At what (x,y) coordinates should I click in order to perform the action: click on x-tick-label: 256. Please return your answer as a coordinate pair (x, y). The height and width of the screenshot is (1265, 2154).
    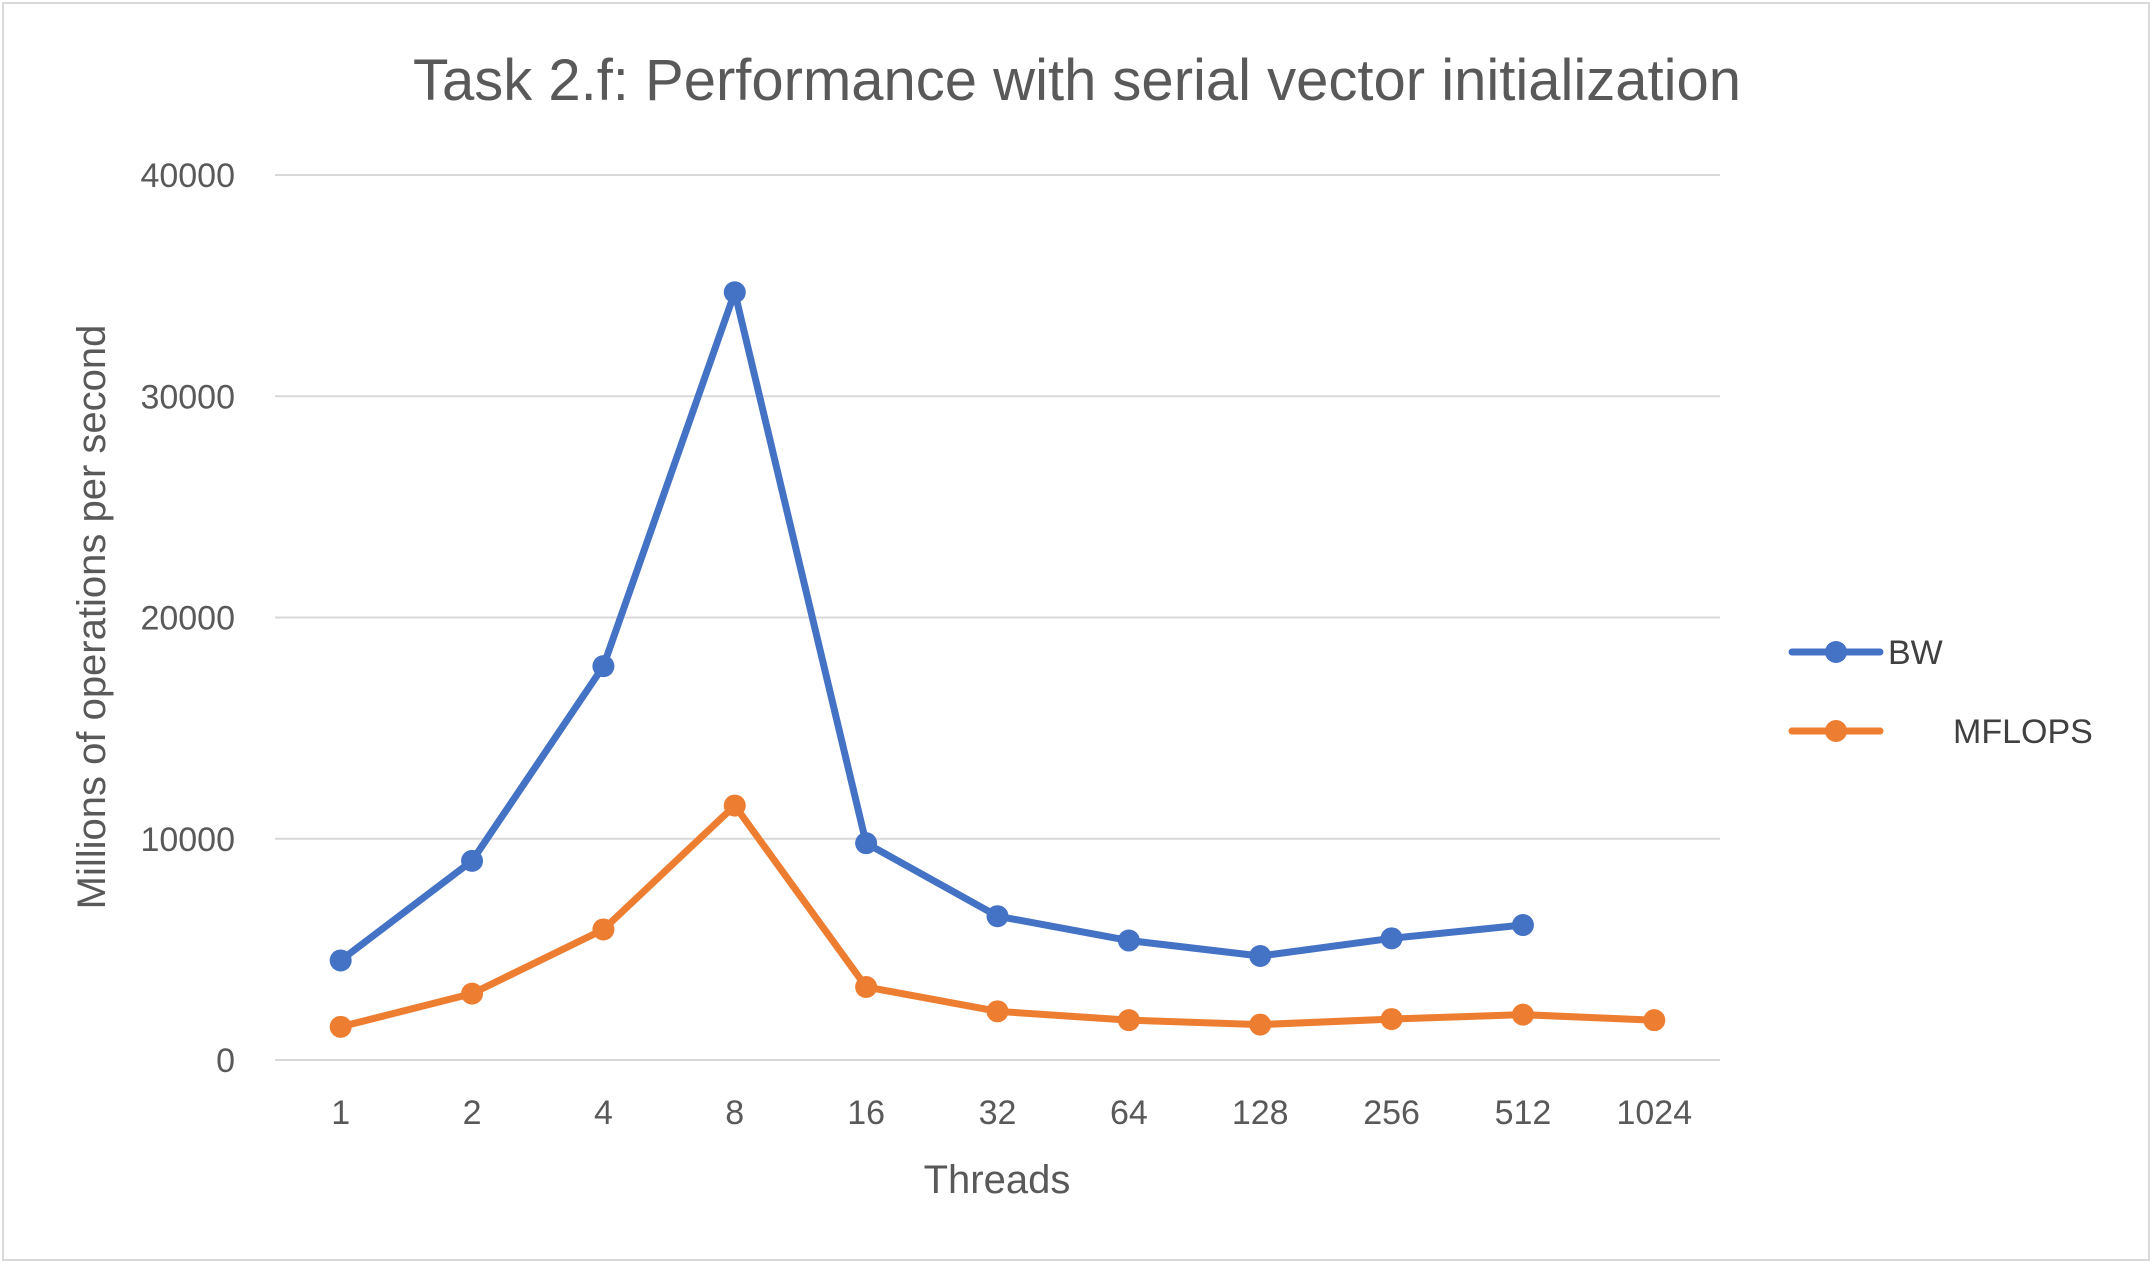
    Looking at the image, I should click on (1391, 1113).